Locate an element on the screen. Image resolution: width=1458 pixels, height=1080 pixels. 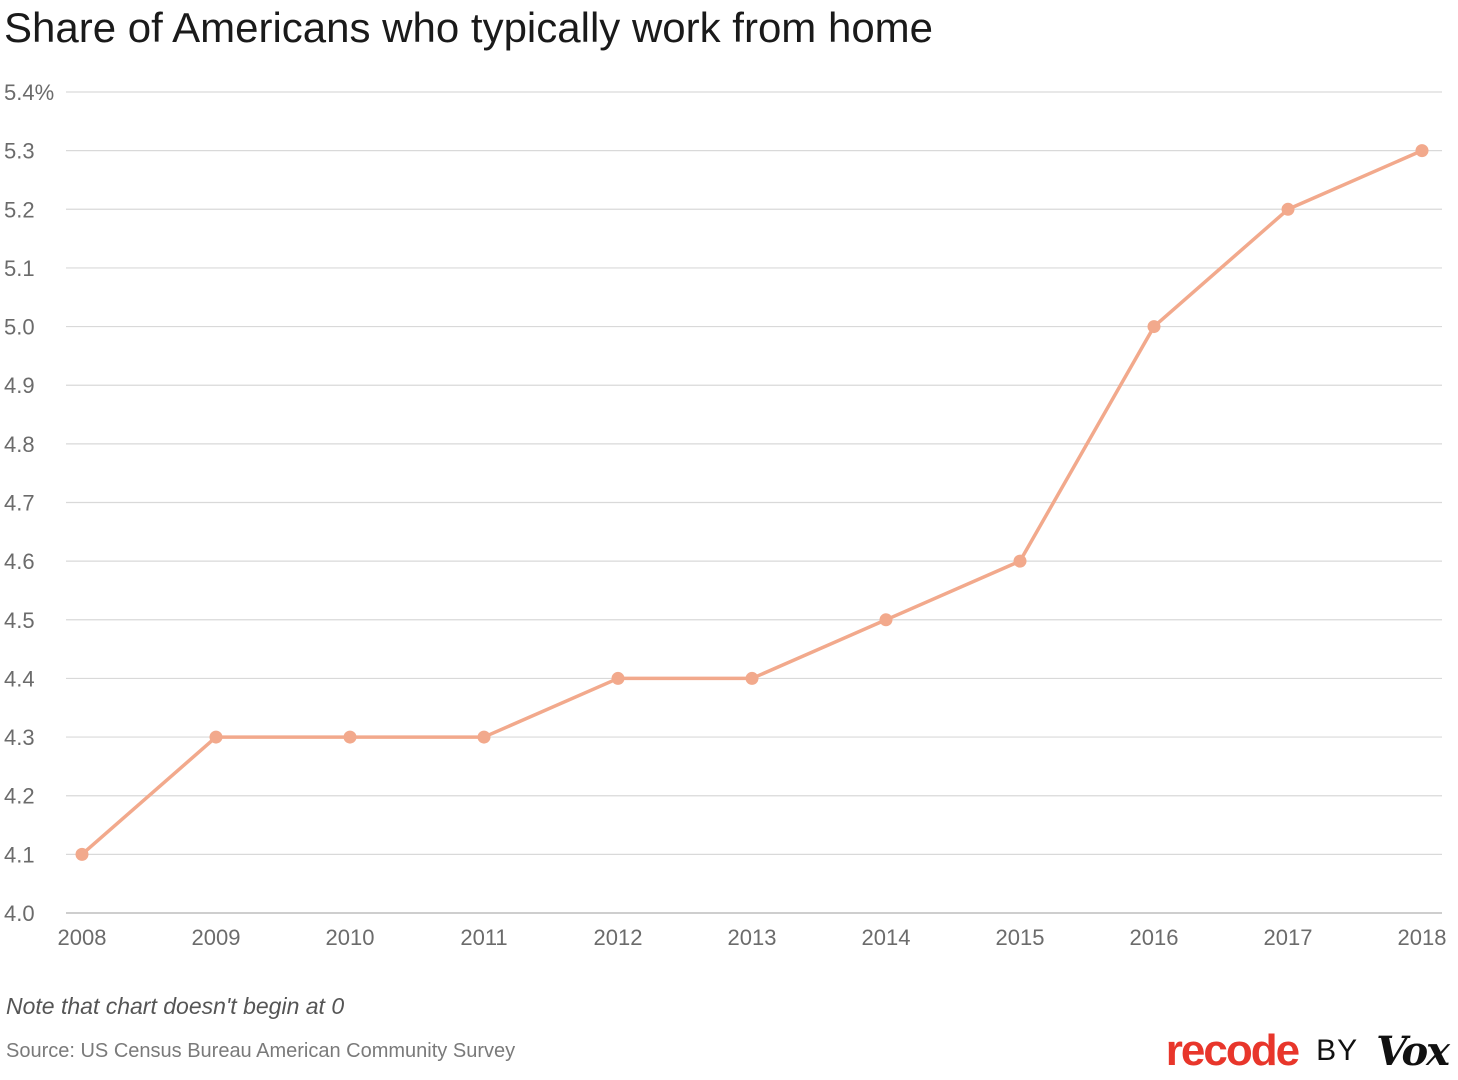
x-tick-label: 2011 is located at coordinates (483, 937).